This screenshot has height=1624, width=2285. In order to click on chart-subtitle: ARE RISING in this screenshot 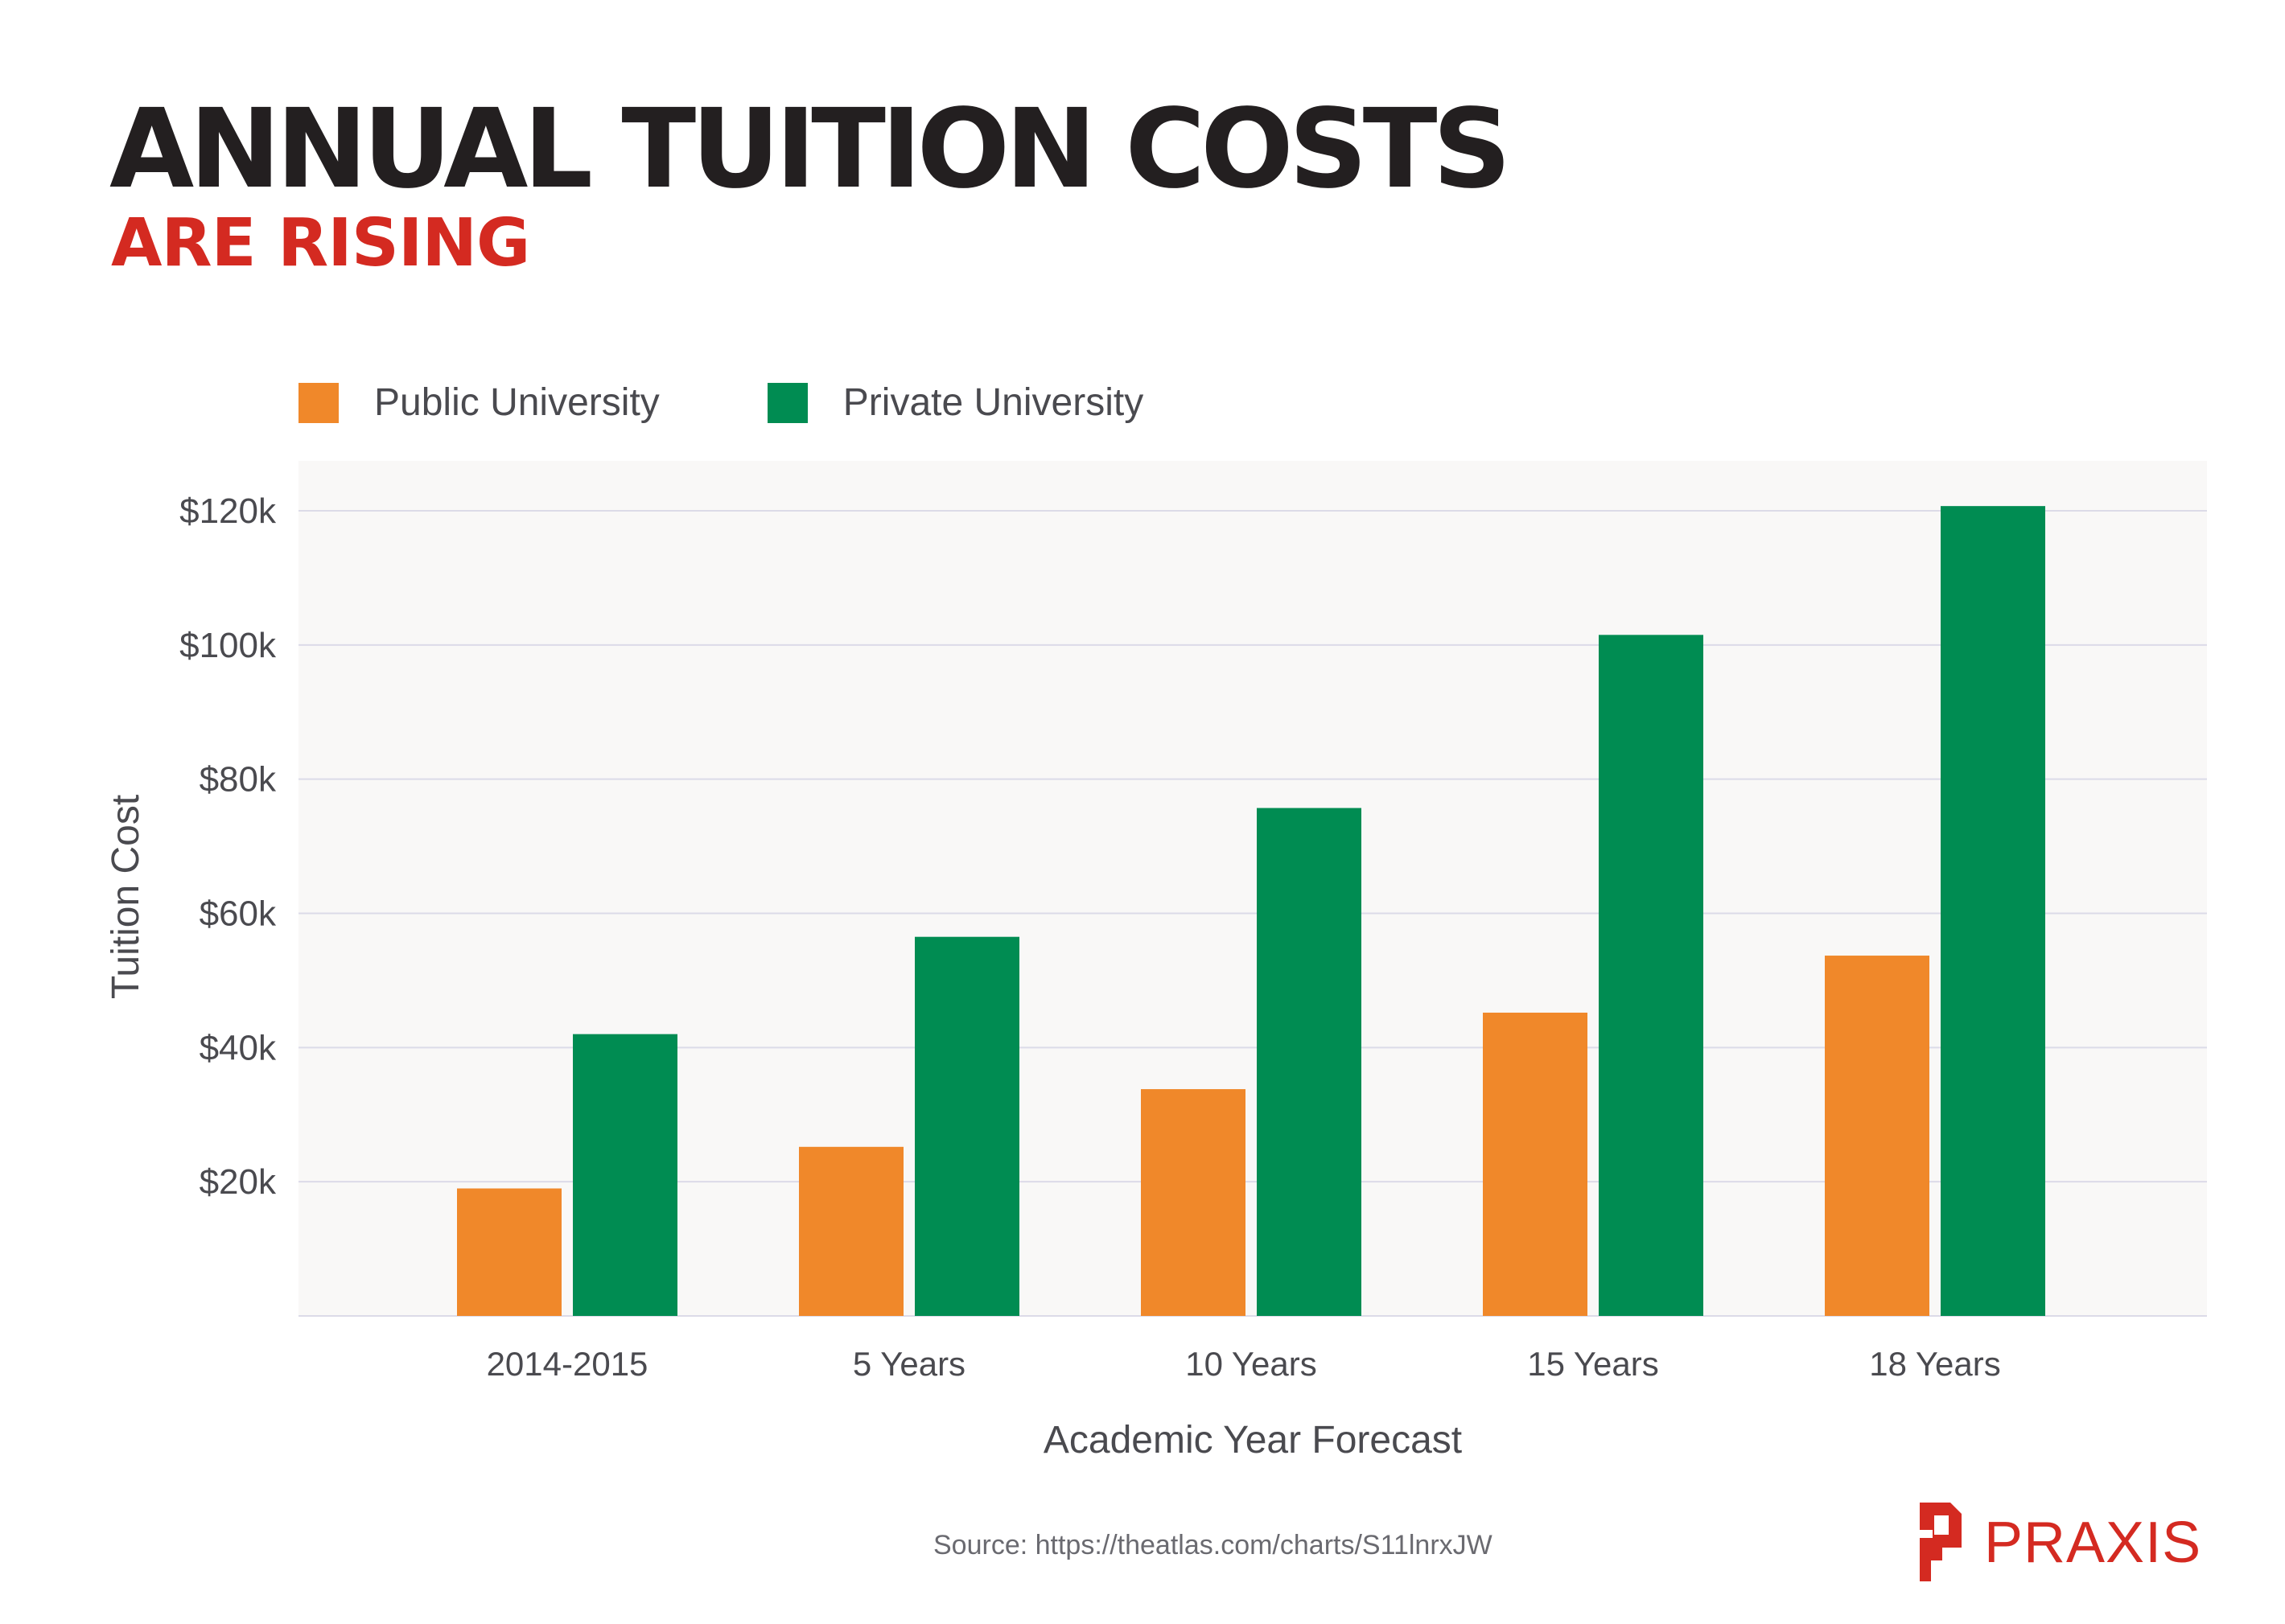, I will do `click(320, 244)`.